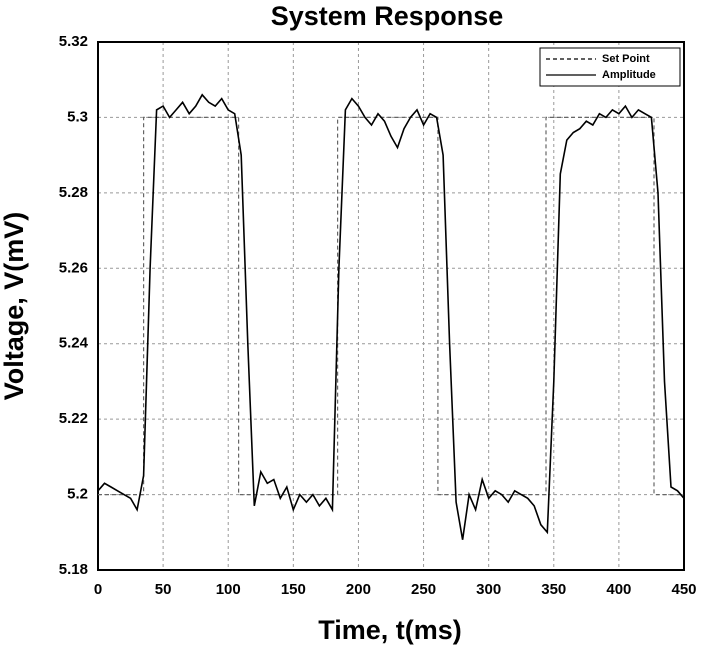 The width and height of the screenshot is (703, 653). Describe the element at coordinates (73, 418) in the screenshot. I see `y-tick-label: 5.22` at that location.